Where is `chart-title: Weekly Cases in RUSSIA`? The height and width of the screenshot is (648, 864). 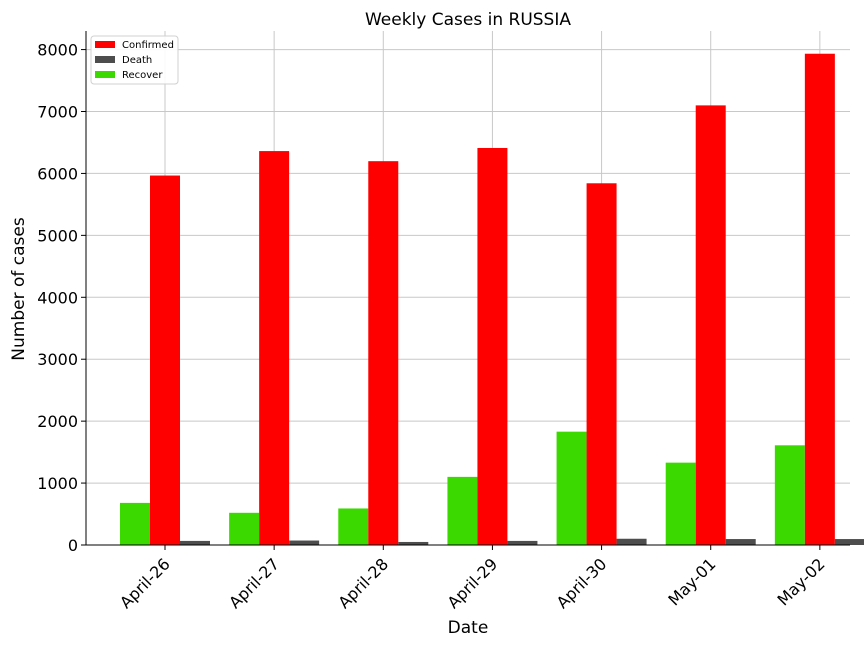
chart-title: Weekly Cases in RUSSIA is located at coordinates (468, 20).